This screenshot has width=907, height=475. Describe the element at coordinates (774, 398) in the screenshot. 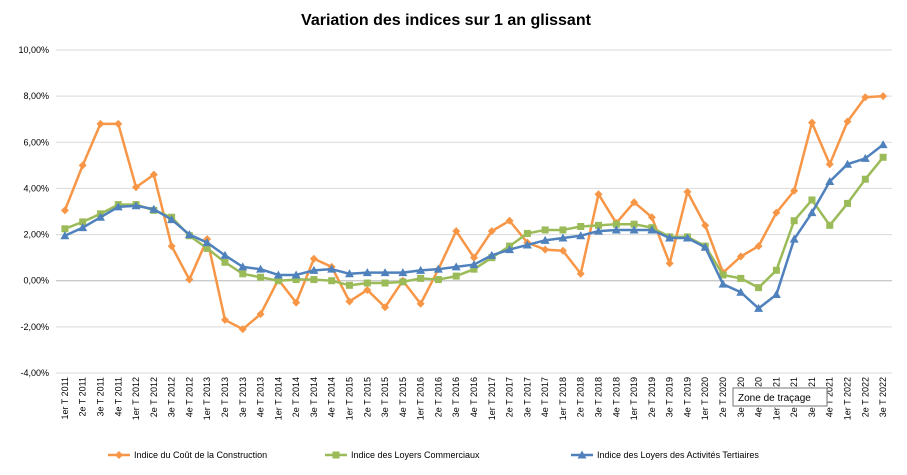

I see `tooltip-label: Zone de traçage` at that location.